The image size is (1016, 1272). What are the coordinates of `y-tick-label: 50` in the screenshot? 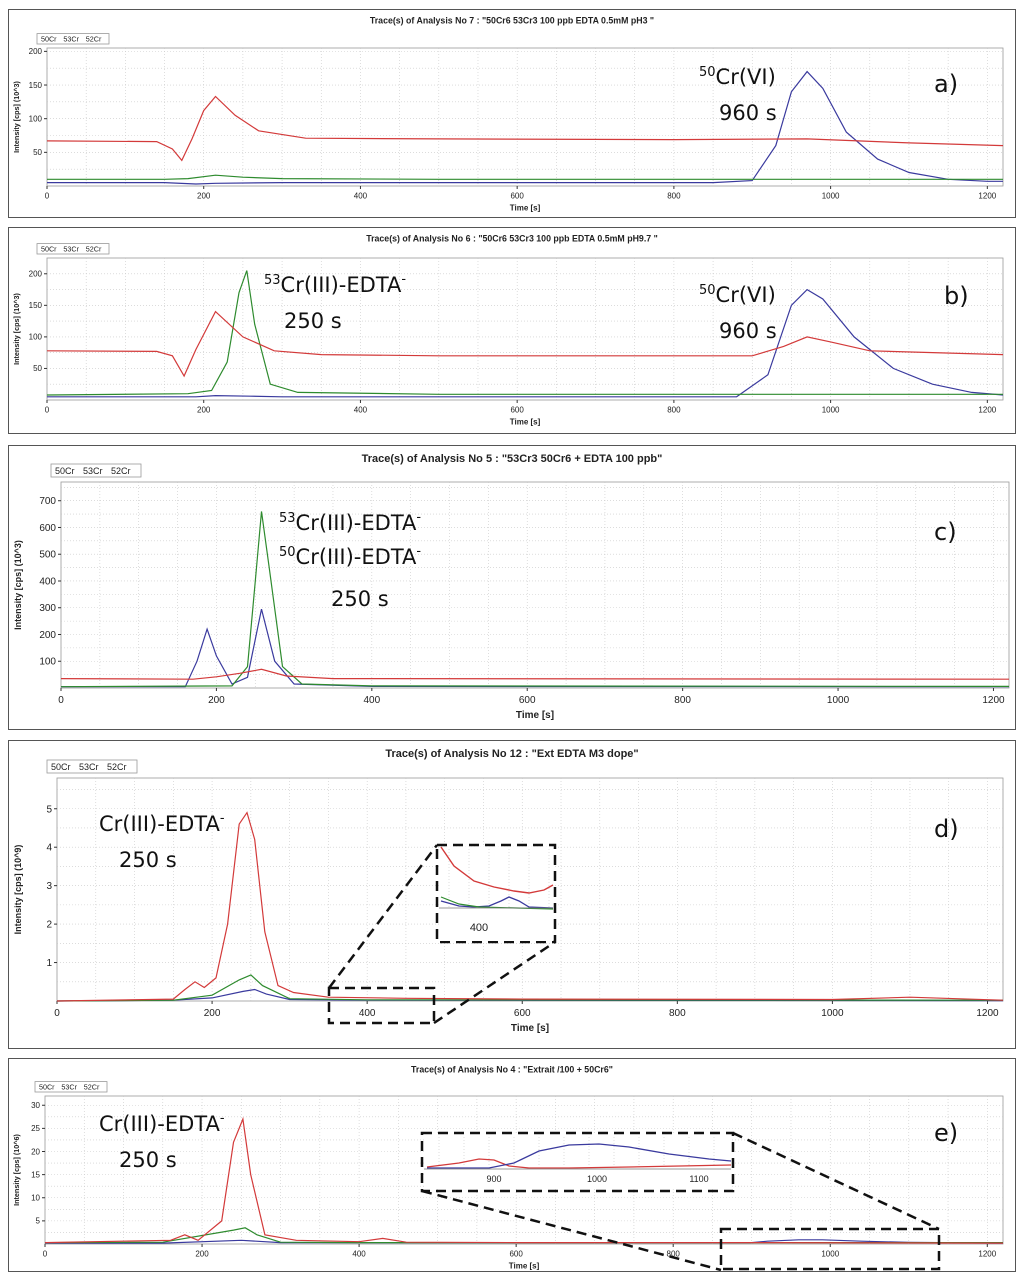 It's located at (37, 368).